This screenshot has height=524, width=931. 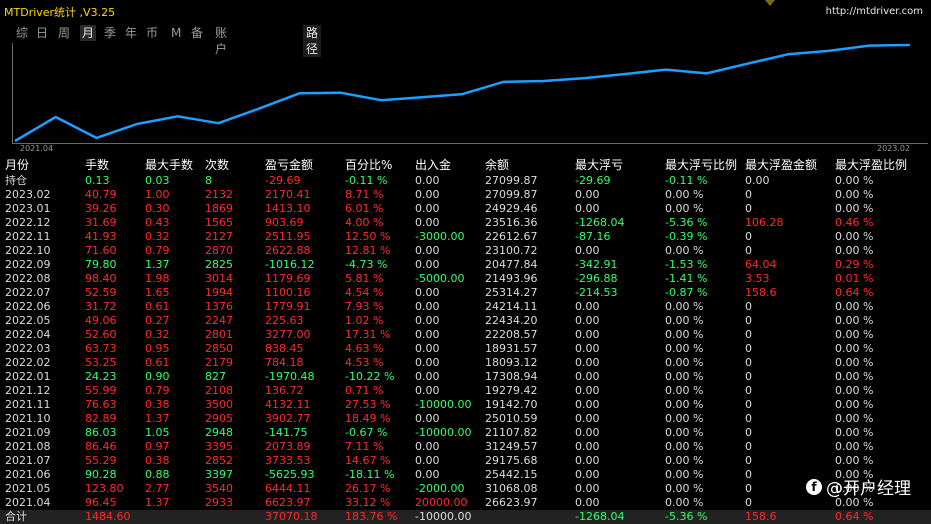 I want to click on cell: 0.79, so click(x=157, y=251).